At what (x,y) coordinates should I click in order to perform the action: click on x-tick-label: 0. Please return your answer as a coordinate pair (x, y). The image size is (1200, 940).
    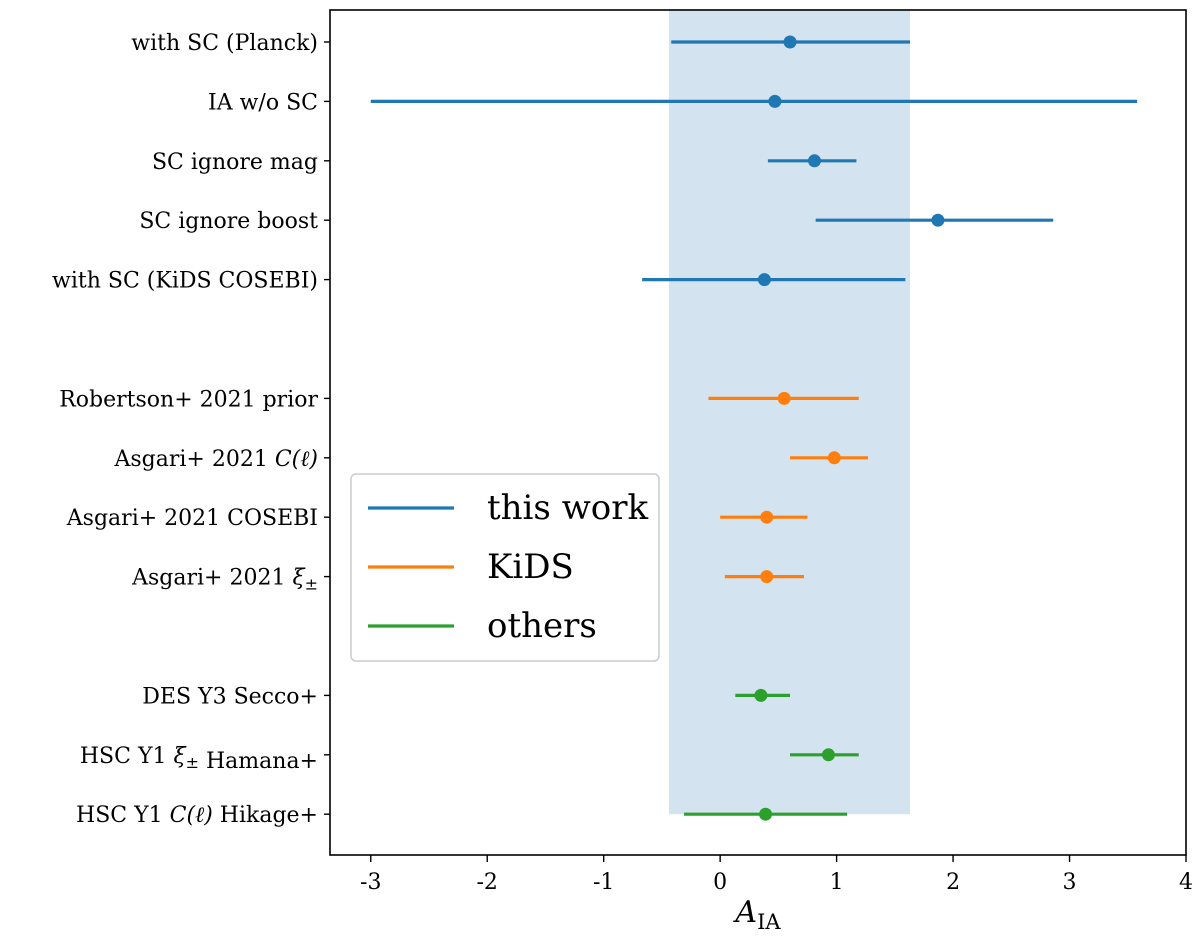
    Looking at the image, I should click on (720, 882).